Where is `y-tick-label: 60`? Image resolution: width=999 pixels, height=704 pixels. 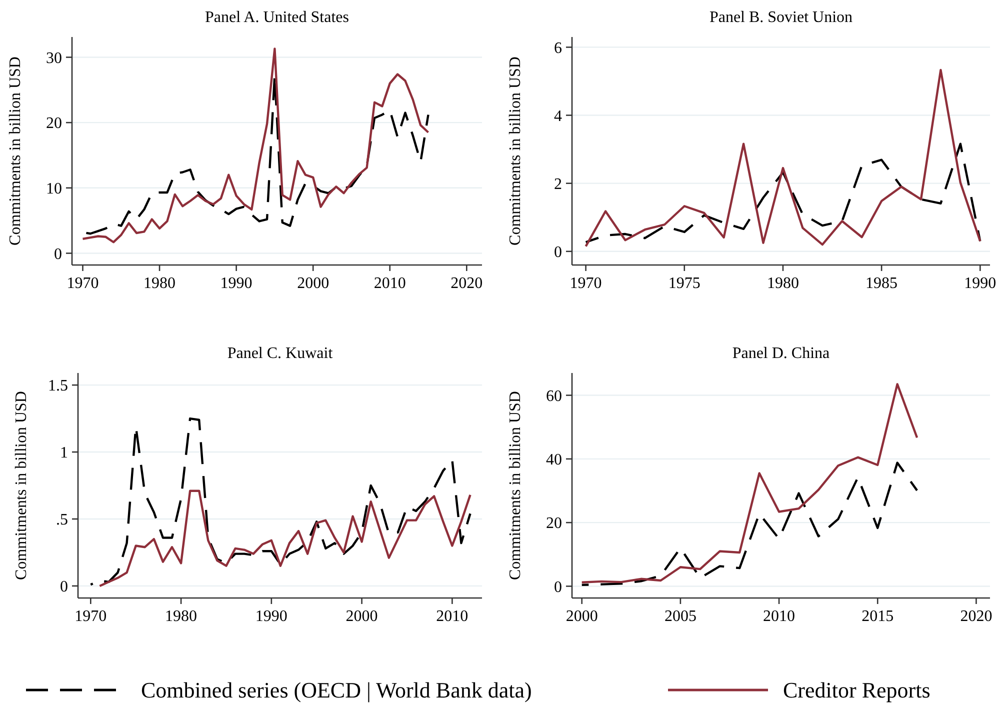
y-tick-label: 60 is located at coordinates (554, 396).